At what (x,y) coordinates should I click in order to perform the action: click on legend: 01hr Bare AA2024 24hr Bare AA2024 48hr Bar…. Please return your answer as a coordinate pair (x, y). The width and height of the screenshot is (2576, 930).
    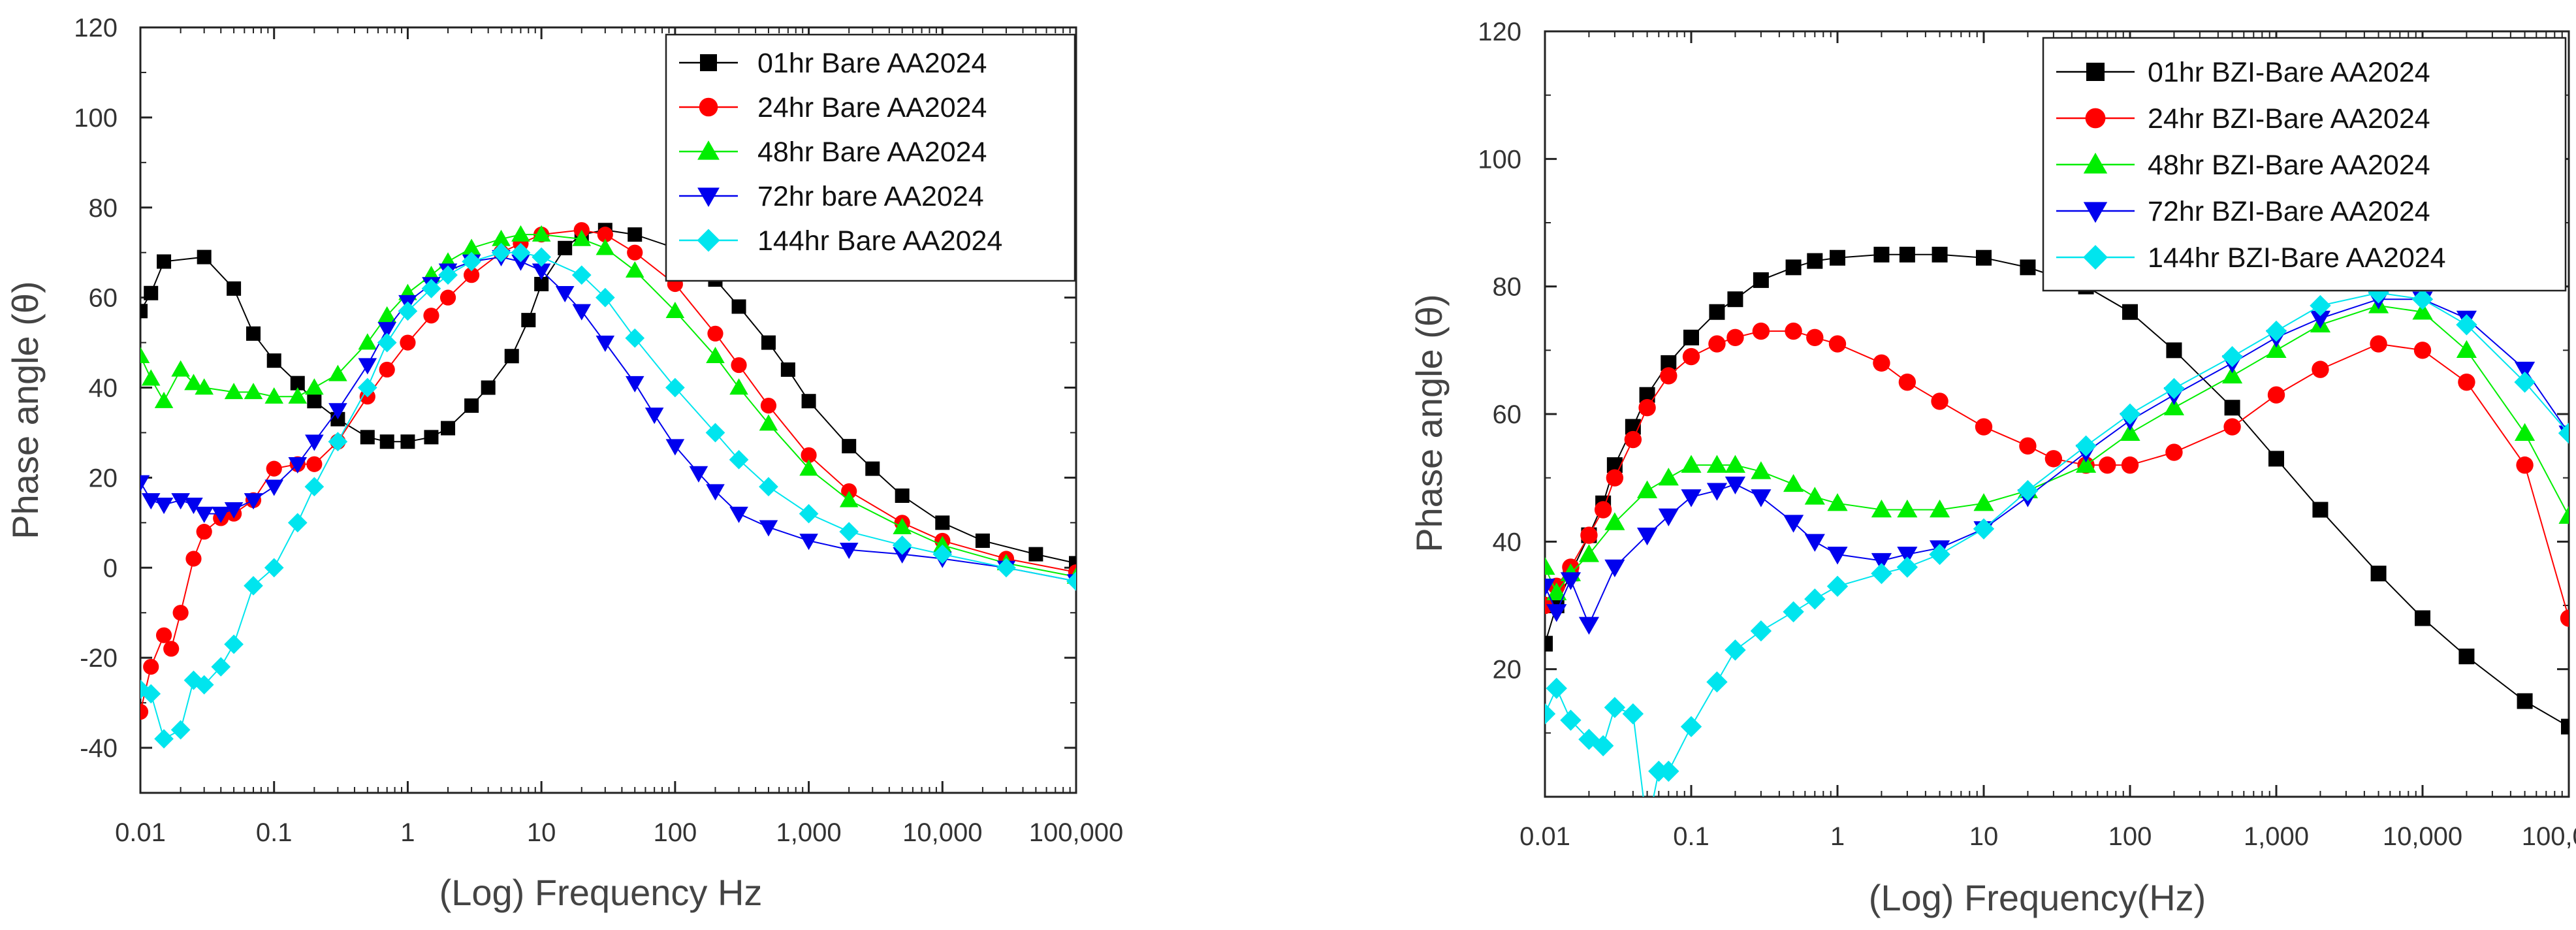
    Looking at the image, I should click on (871, 157).